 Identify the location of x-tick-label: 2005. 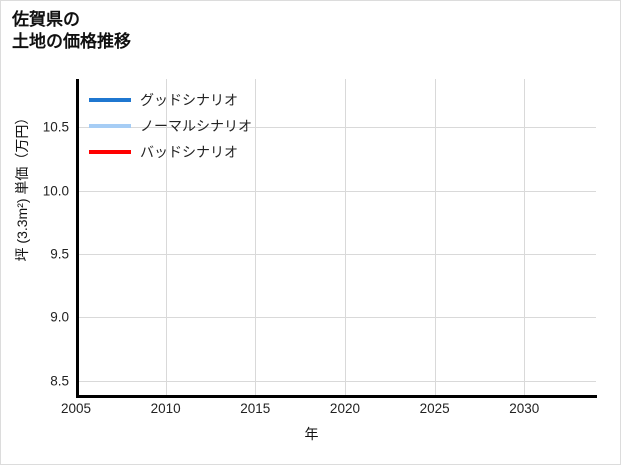
(76, 408).